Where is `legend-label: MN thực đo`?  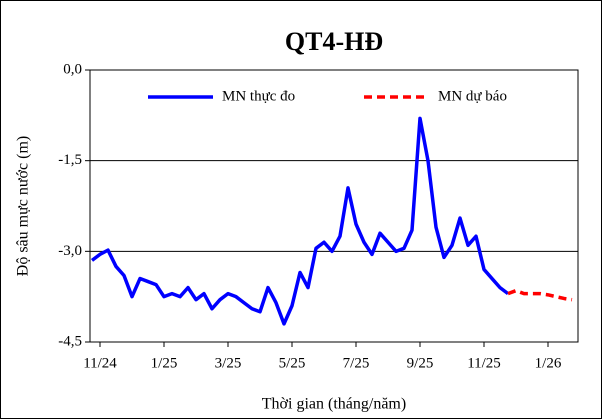
legend-label: MN thực đo is located at coordinates (258, 96).